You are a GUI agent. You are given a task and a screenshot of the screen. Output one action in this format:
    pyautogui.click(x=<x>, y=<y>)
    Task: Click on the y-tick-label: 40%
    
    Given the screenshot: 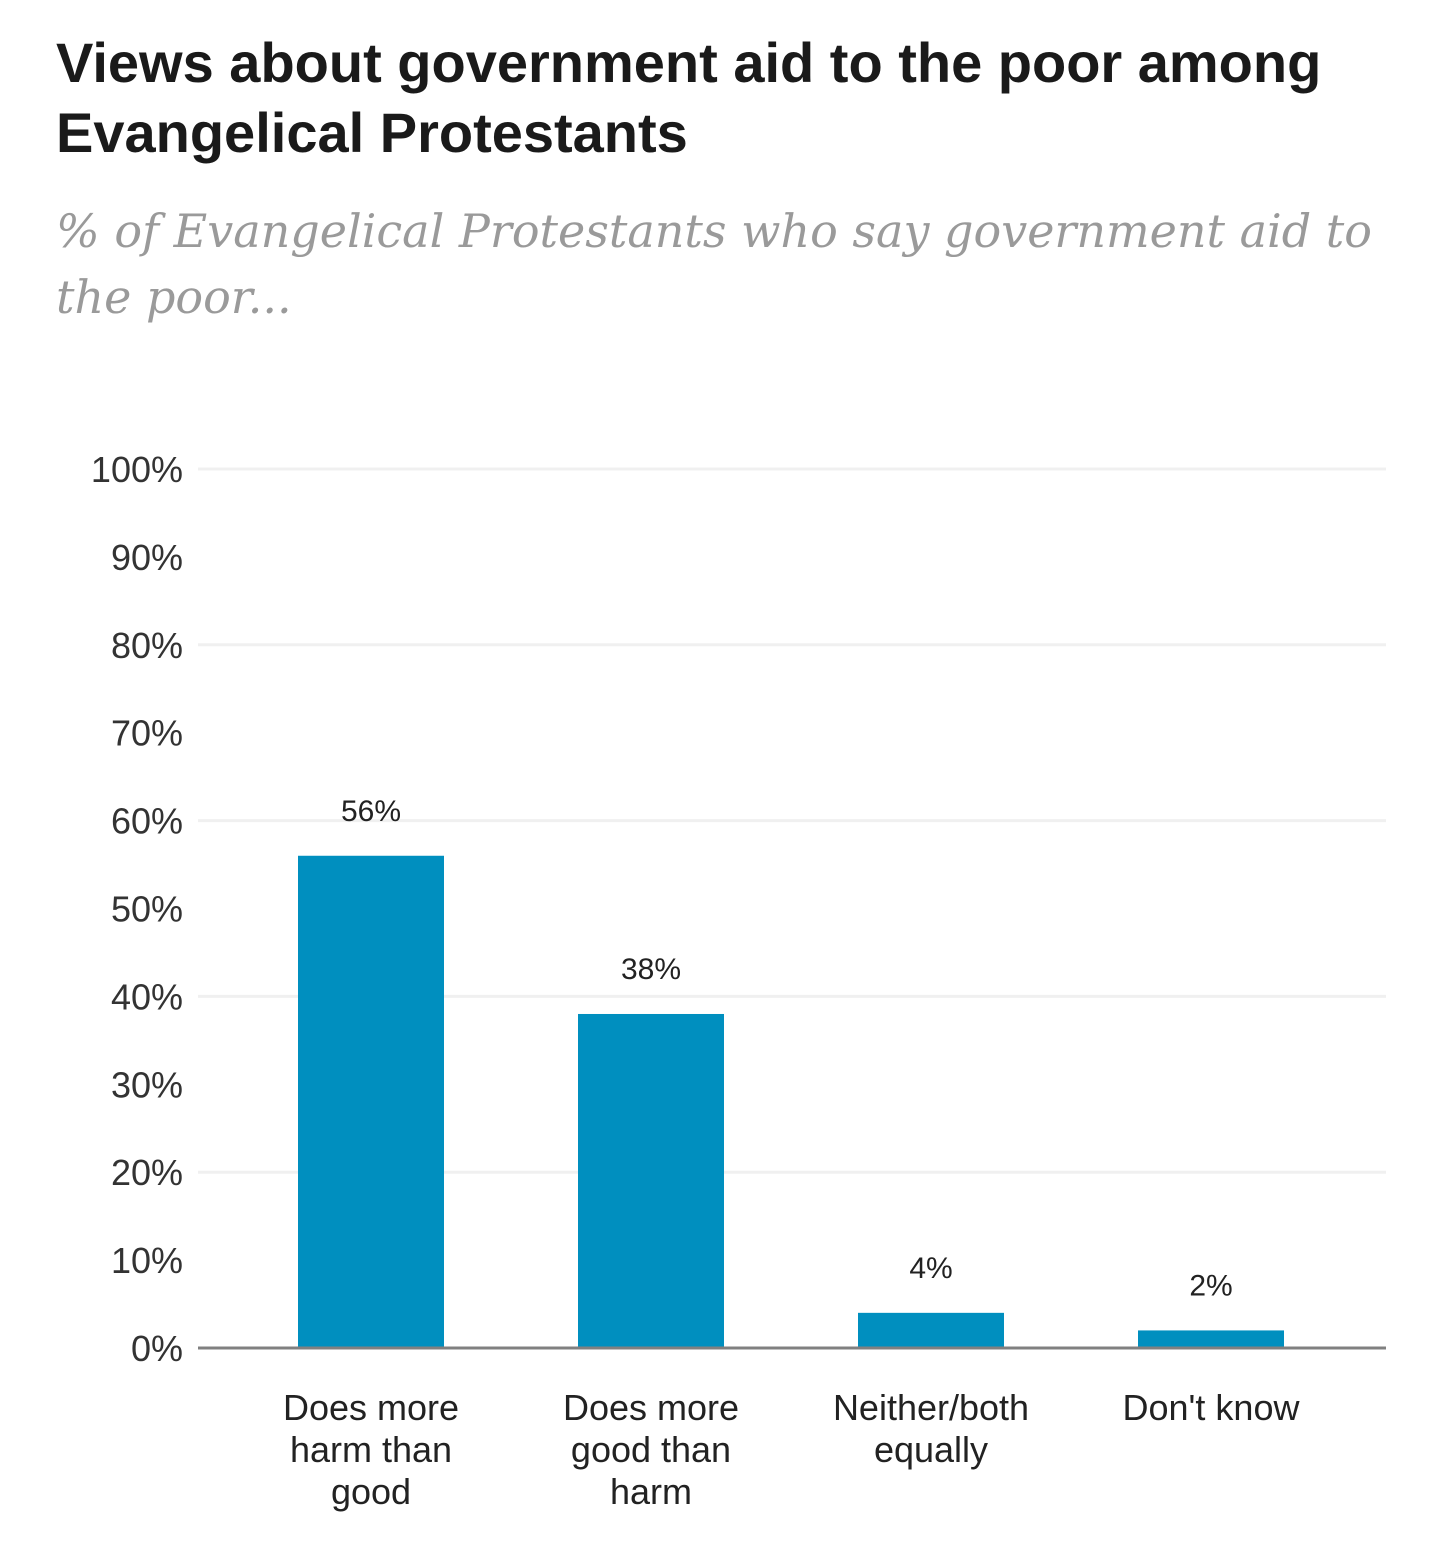 What is the action you would take?
    pyautogui.click(x=147, y=996)
    